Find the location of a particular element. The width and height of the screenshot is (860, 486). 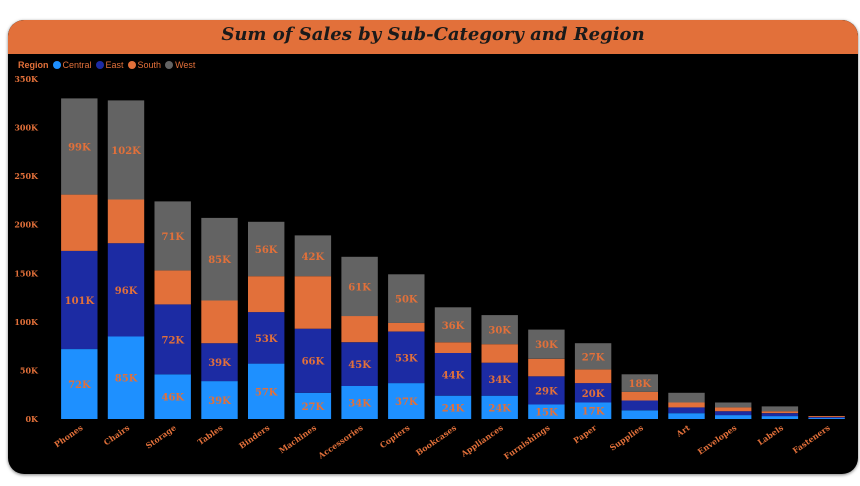

data-label: 18K is located at coordinates (639, 384).